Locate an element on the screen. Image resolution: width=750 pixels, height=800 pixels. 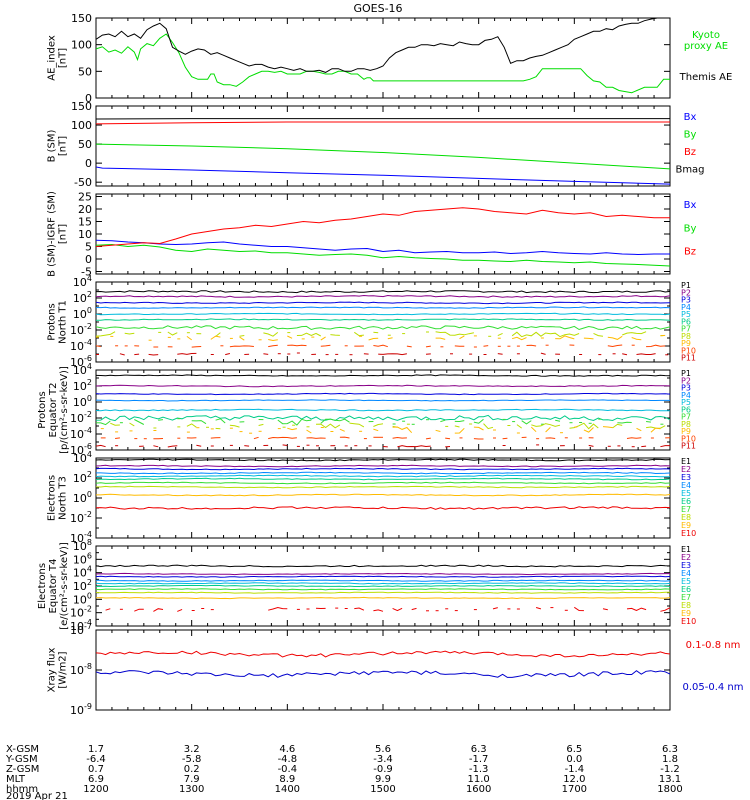
figure-title: GOES-16 is located at coordinates (377, 8).